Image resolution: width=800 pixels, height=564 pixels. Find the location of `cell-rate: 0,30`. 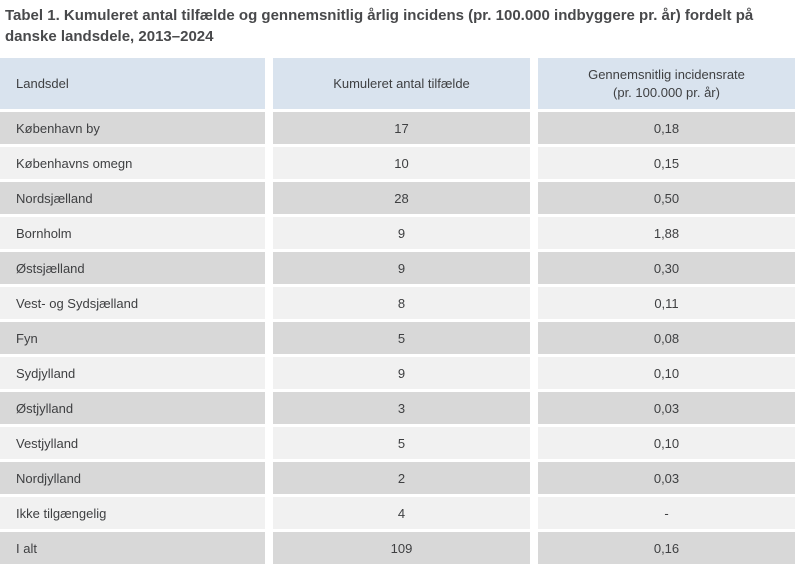

cell-rate: 0,30 is located at coordinates (666, 268).